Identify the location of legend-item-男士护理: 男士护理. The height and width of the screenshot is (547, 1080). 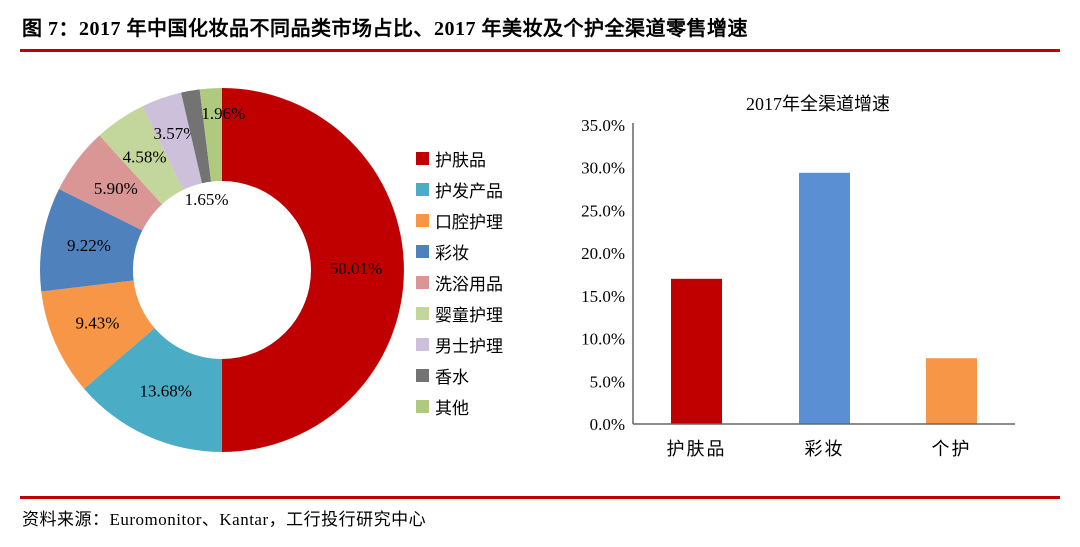
(459, 344).